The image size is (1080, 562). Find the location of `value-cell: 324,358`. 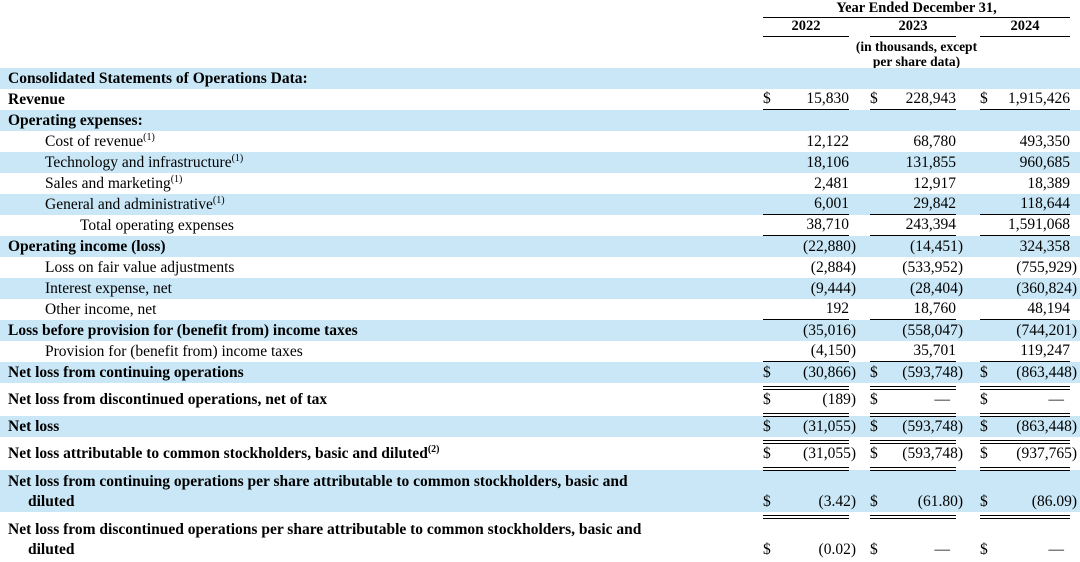

value-cell: 324,358 is located at coordinates (1025, 247).